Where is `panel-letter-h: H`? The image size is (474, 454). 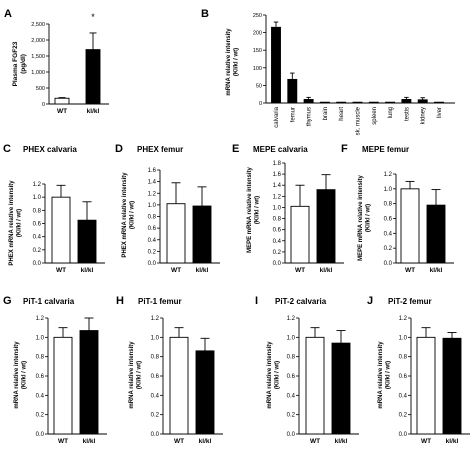
panel-letter-h: H is located at coordinates (120, 301).